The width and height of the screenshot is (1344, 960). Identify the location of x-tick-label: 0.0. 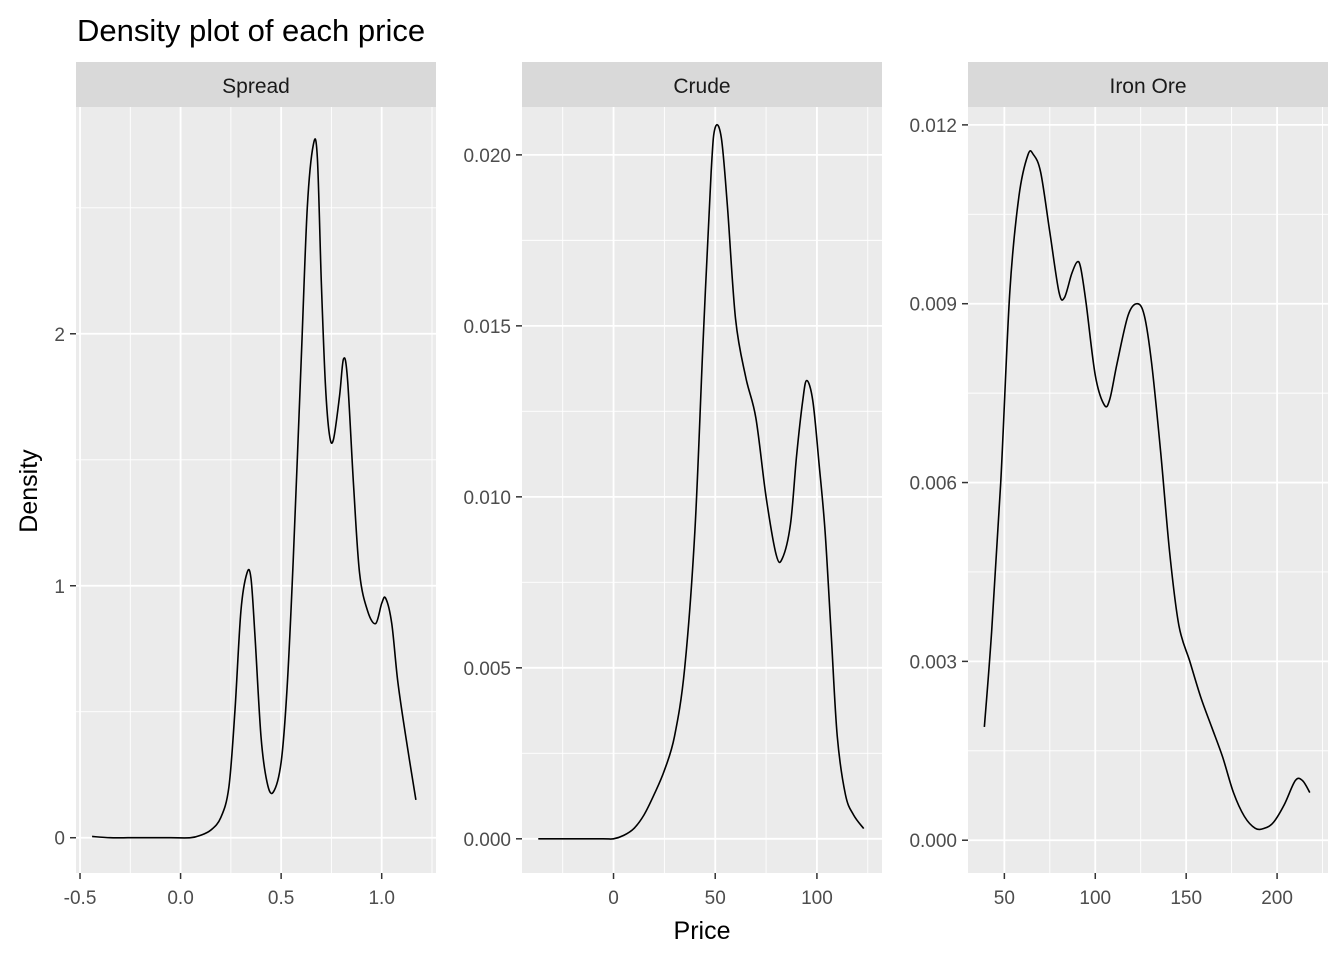
(180, 898).